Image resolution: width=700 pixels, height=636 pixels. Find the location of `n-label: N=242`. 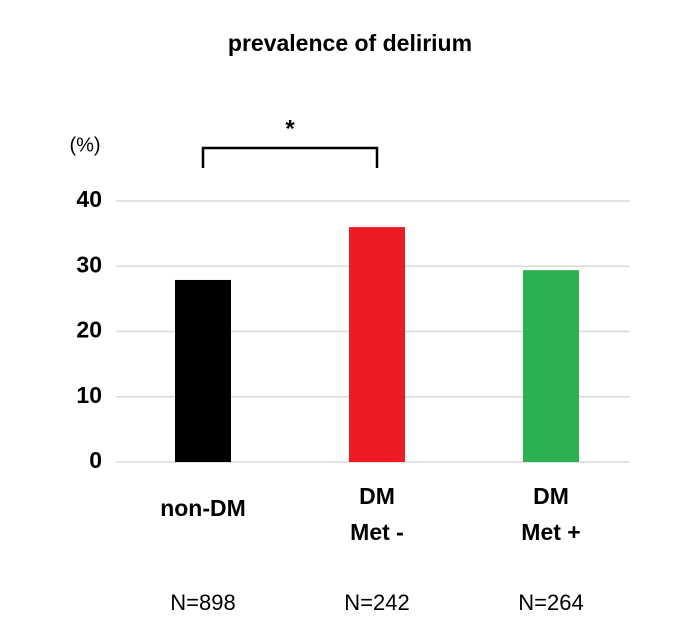

n-label: N=242 is located at coordinates (376, 602).